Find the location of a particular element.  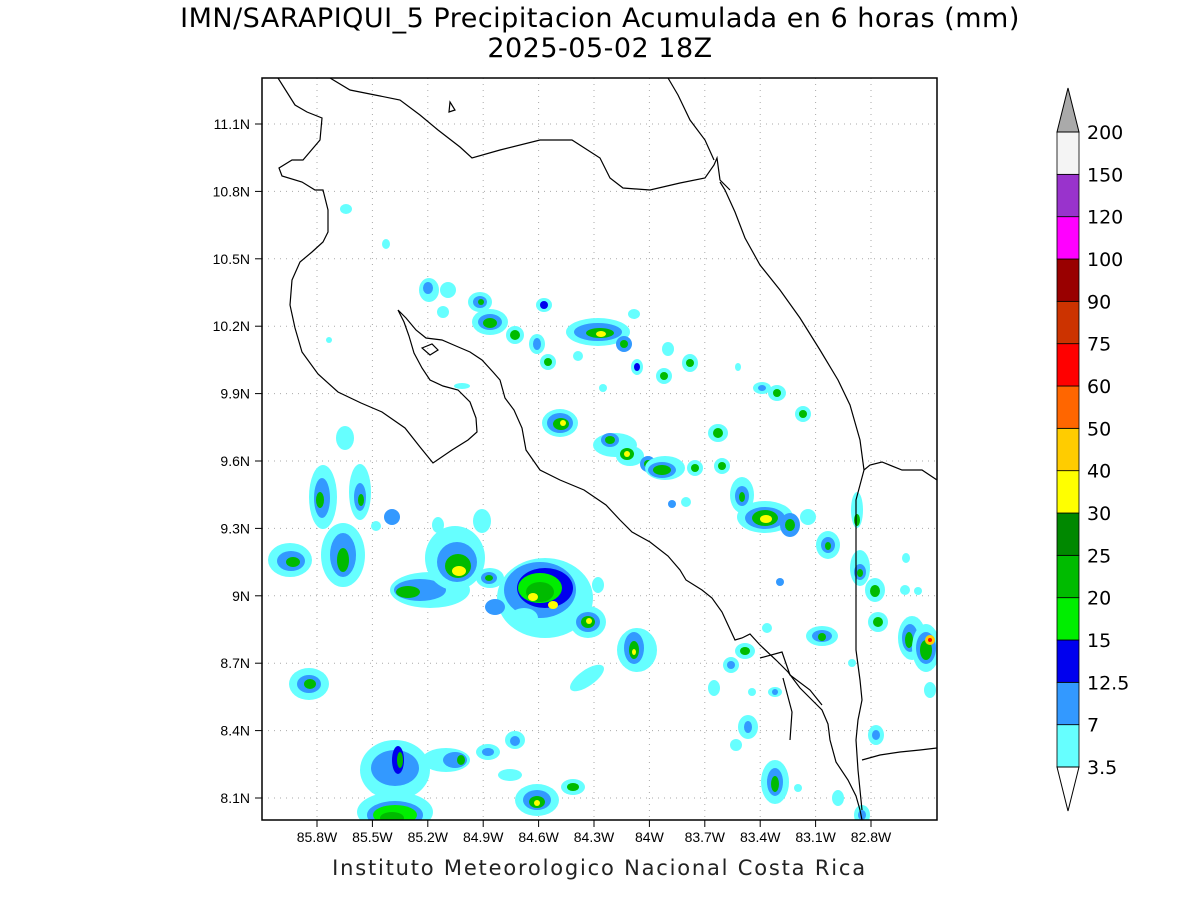

colorbar-label: 100 is located at coordinates (1105, 260).